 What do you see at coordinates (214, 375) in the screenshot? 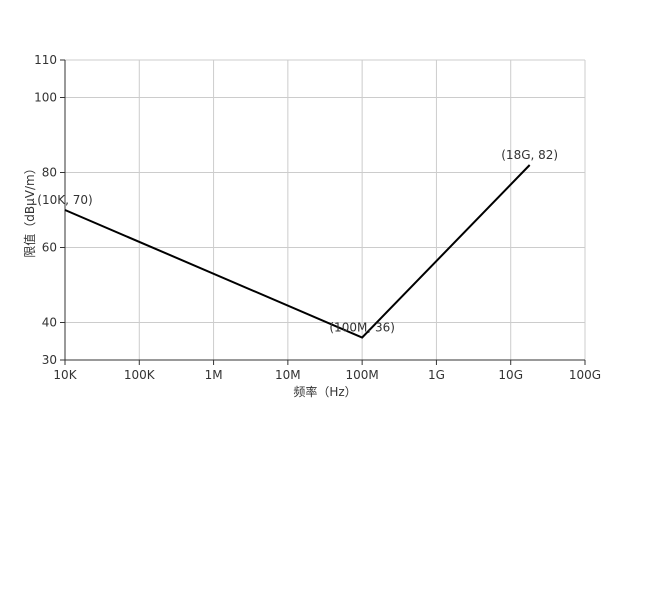
I see `x-tick-label: 1M` at bounding box center [214, 375].